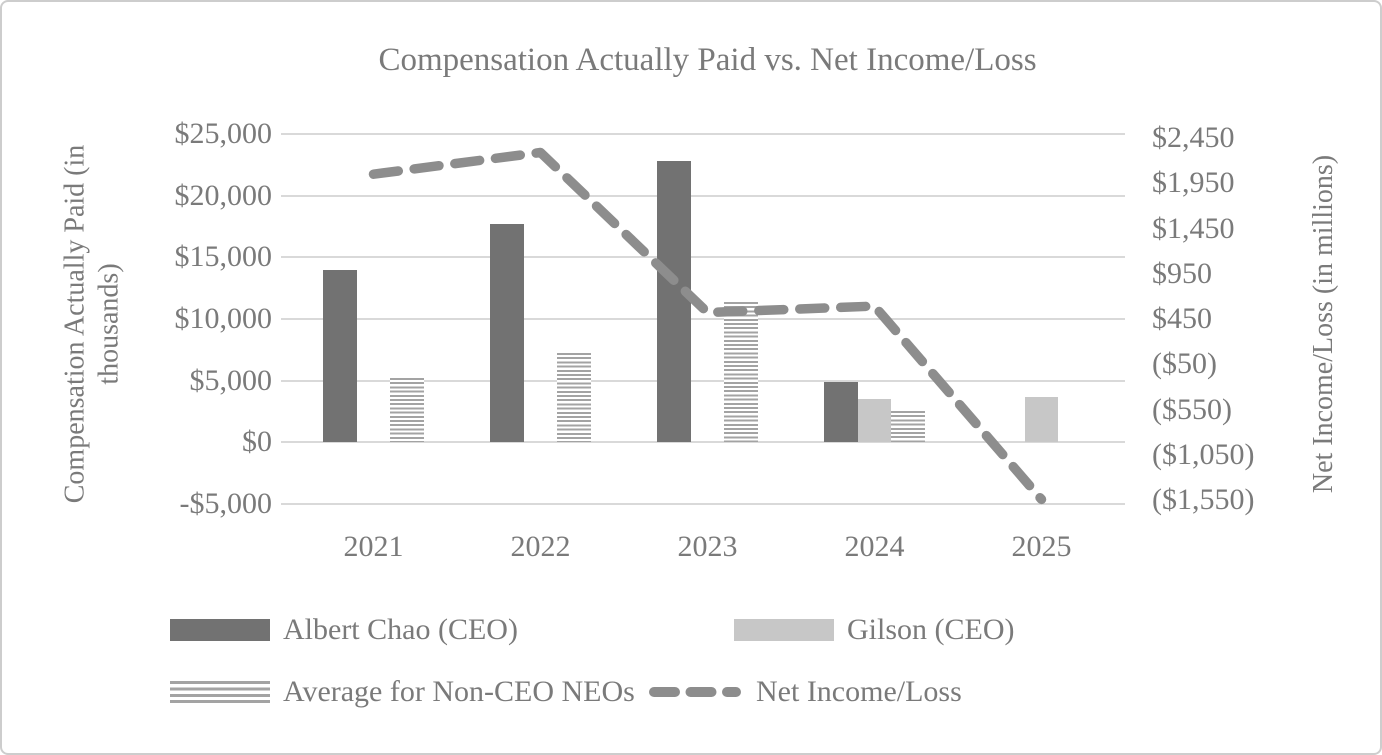 The height and width of the screenshot is (755, 1382). I want to click on right-axis-tick: ($1,050), so click(1203, 454).